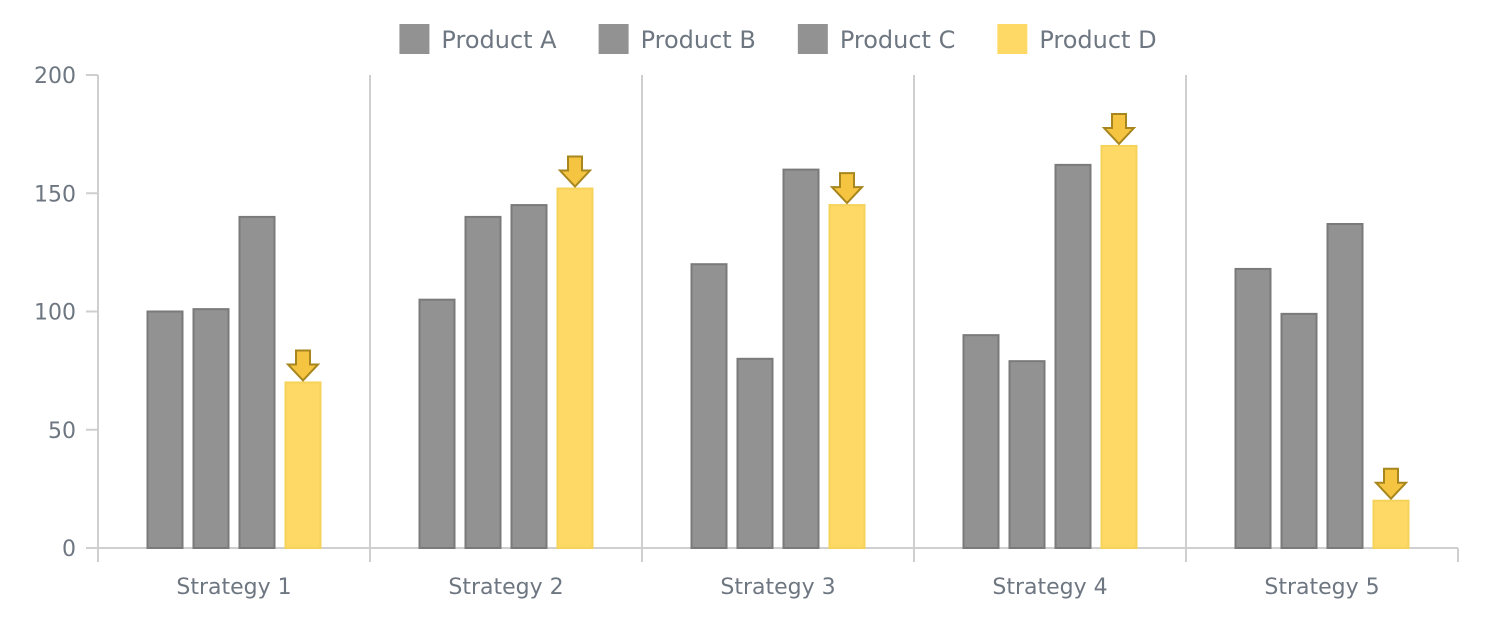 The height and width of the screenshot is (641, 1500). What do you see at coordinates (1321, 587) in the screenshot?
I see `x-tick-label: Strategy 5` at bounding box center [1321, 587].